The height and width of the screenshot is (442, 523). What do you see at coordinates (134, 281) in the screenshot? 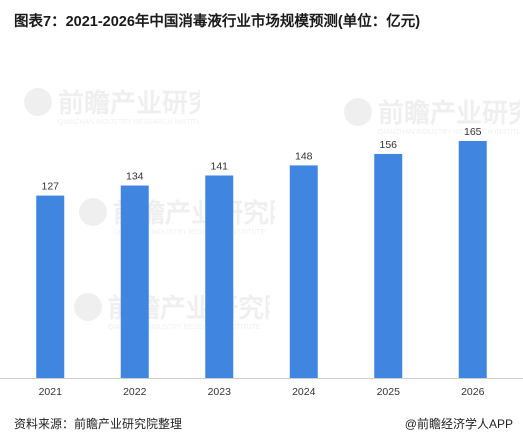
I see `bar-2022` at bounding box center [134, 281].